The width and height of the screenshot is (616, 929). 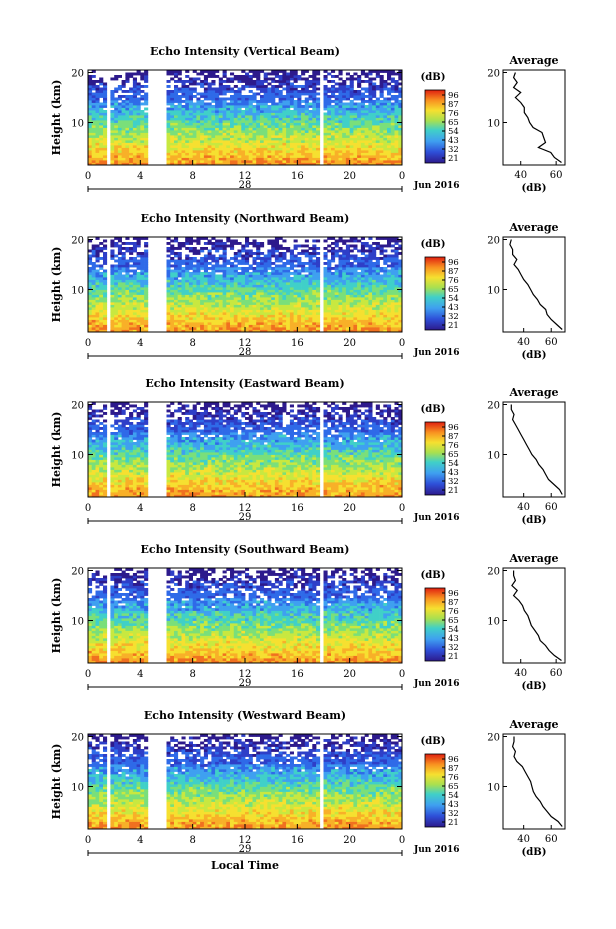 What do you see at coordinates (493, 74) in the screenshot?
I see `average-y-tick-label: 20` at bounding box center [493, 74].